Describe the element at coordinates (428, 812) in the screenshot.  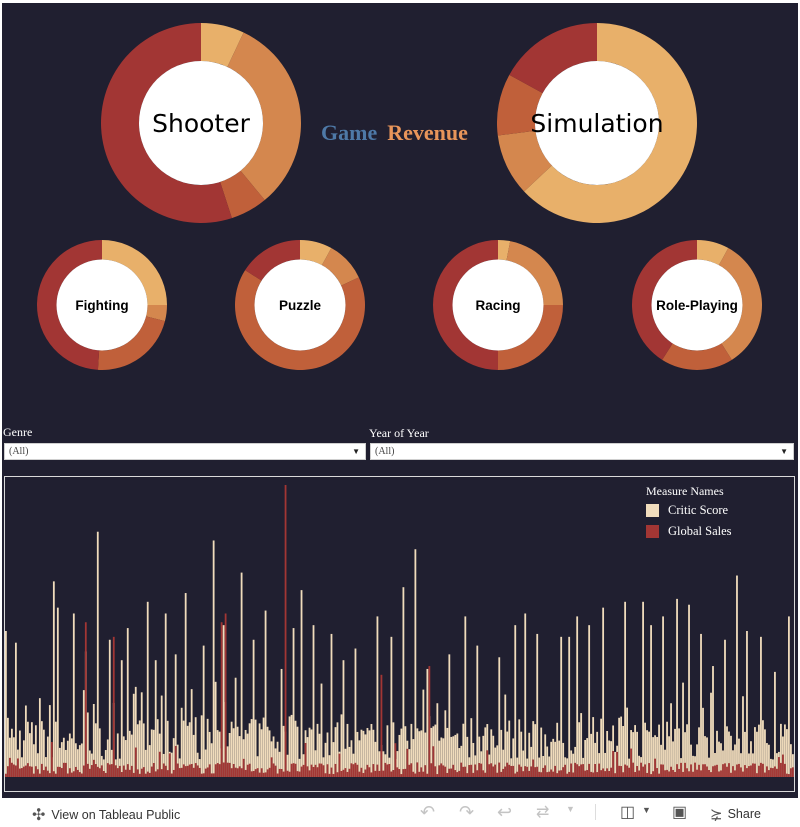
I see `undo-icon: ↶` at that location.